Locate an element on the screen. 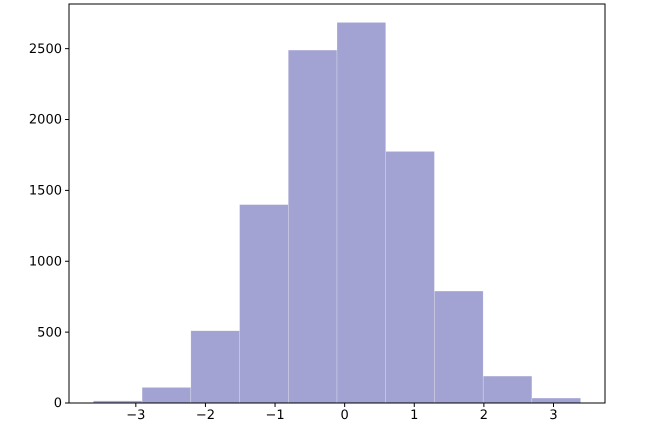 The height and width of the screenshot is (434, 655). y-tick-label: 500 is located at coordinates (49, 332).